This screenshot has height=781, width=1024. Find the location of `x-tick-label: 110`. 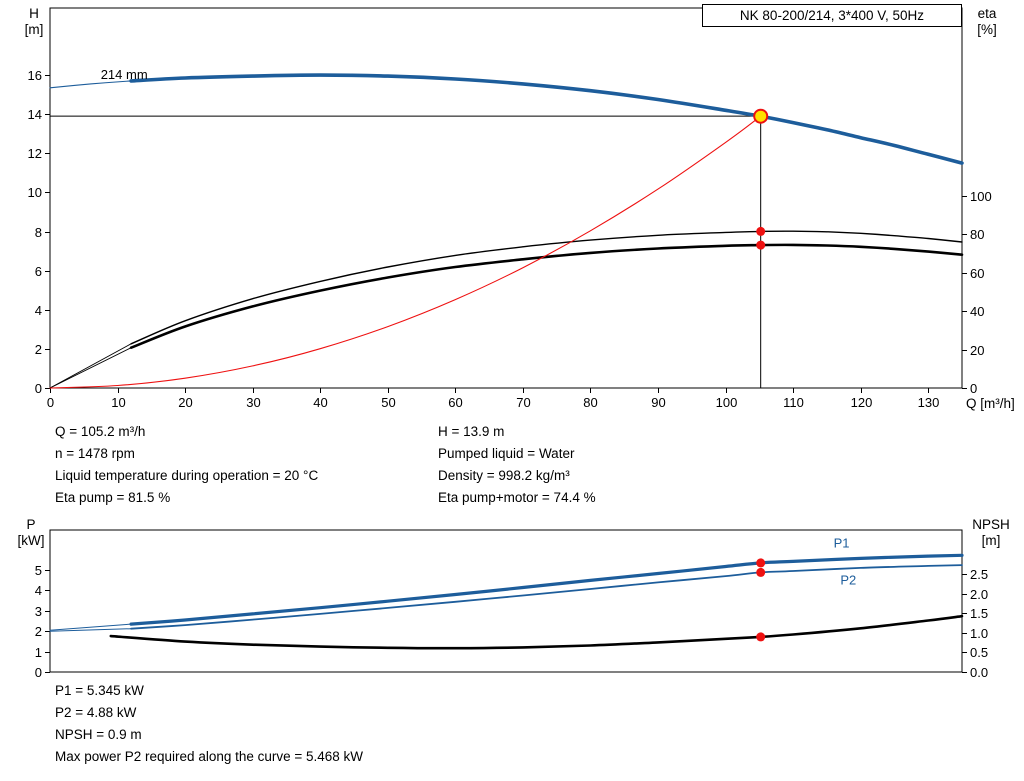

x-tick-label: 110 is located at coordinates (793, 402).